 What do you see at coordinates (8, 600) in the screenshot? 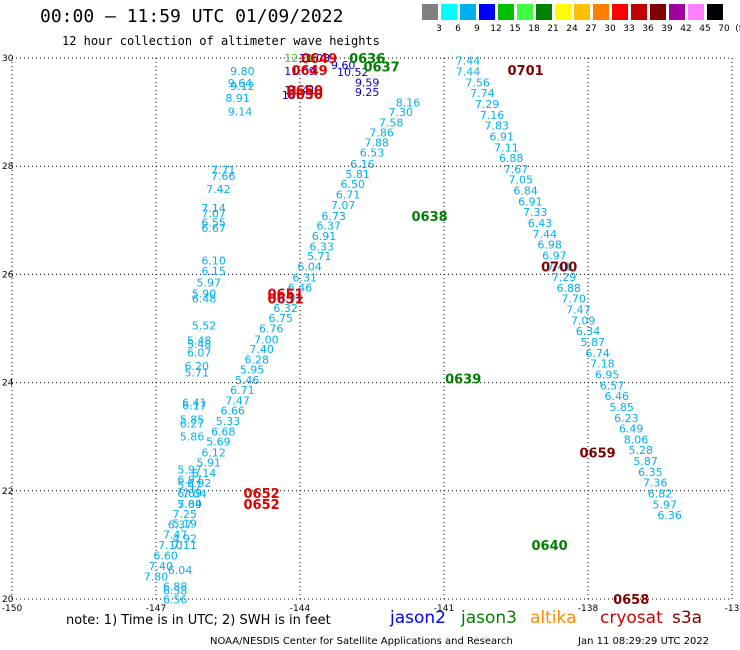
I see `y-tick-label: 20` at bounding box center [8, 600].